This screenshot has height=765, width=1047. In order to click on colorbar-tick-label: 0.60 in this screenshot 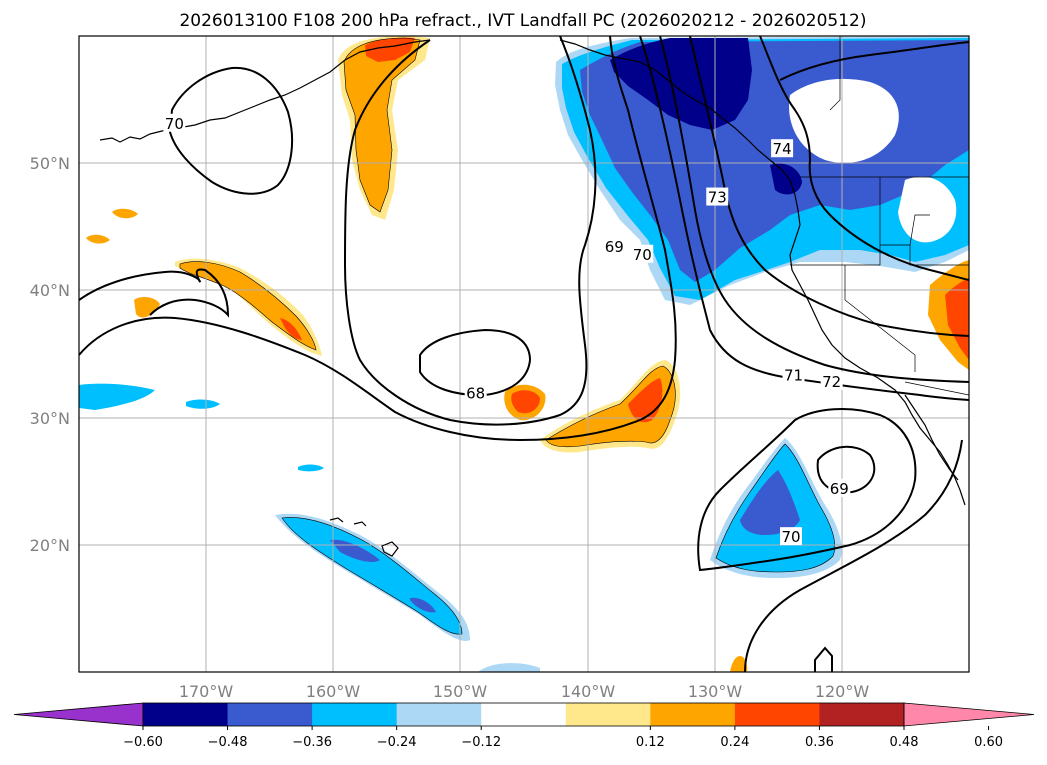, I will do `click(988, 742)`.